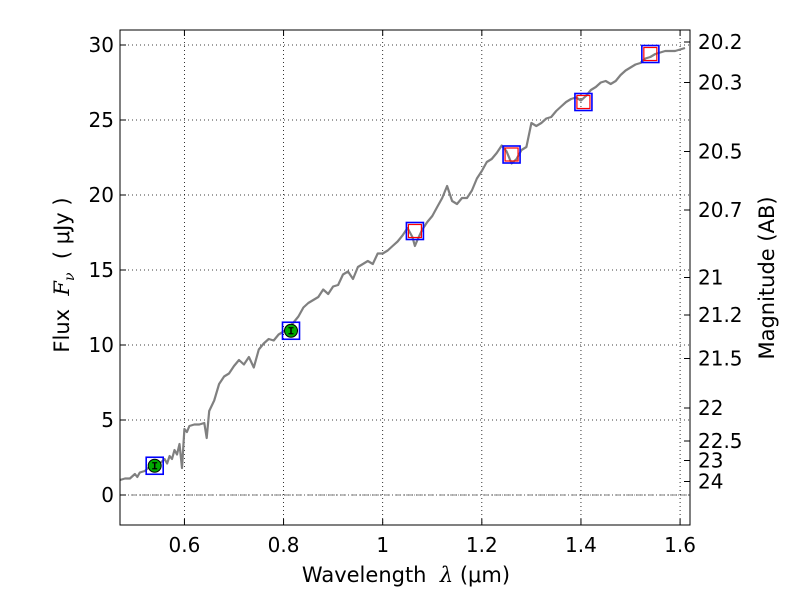 Image resolution: width=800 pixels, height=600 pixels. I want to click on magnitude-tick-label: 21.2, so click(720, 315).